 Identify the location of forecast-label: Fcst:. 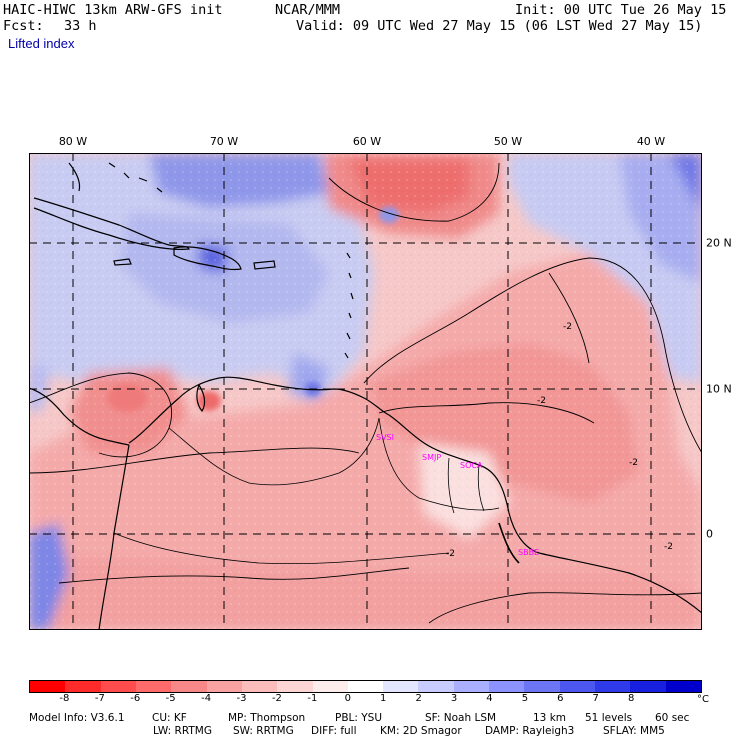
(23, 26).